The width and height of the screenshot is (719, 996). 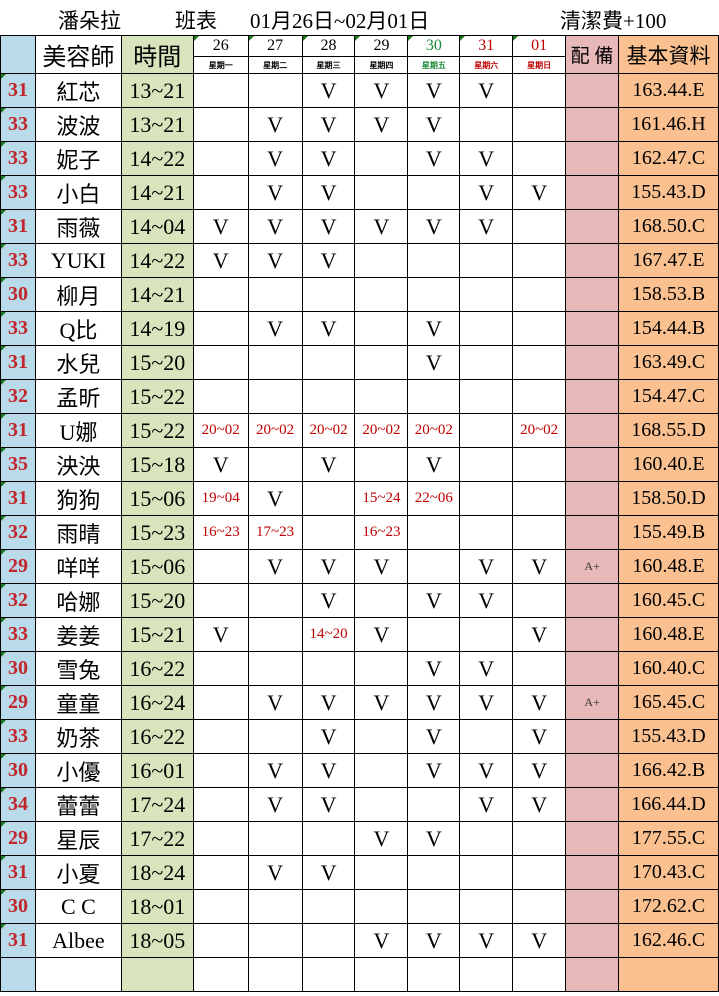 I want to click on day-cell: 17~23, so click(x=275, y=532).